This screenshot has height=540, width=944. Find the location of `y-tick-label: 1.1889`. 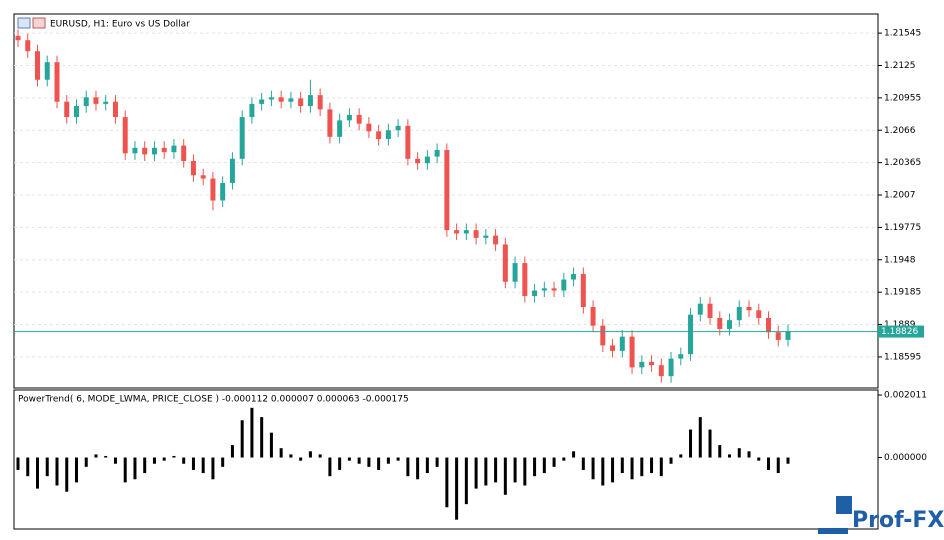

y-tick-label: 1.1889 is located at coordinates (900, 325).